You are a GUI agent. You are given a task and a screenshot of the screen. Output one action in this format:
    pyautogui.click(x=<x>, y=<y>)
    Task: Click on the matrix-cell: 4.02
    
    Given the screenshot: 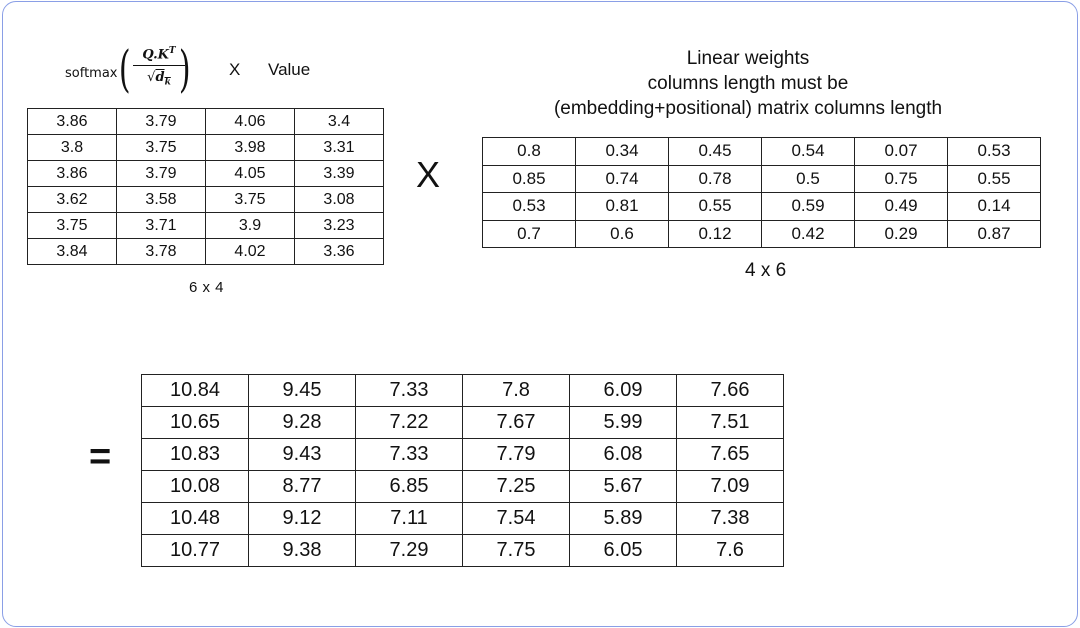 What is the action you would take?
    pyautogui.click(x=250, y=251)
    